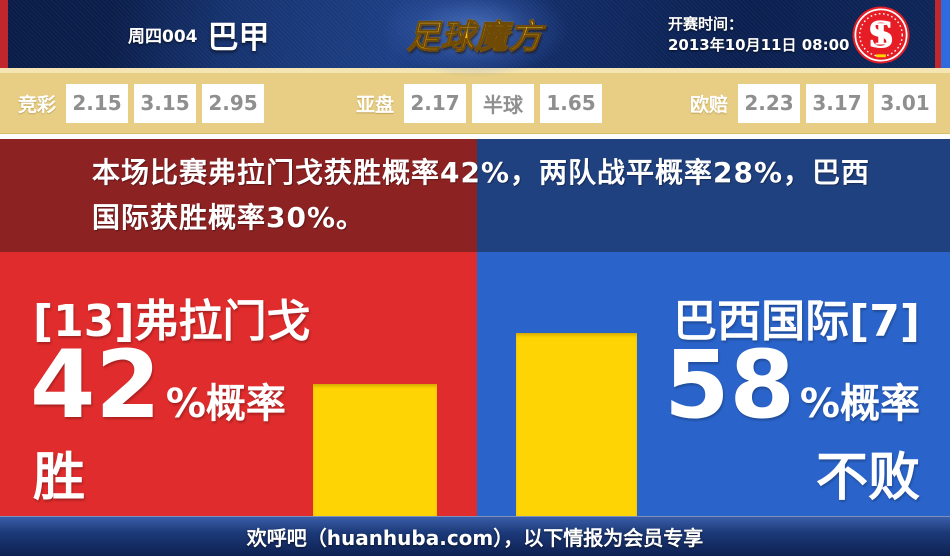 The image size is (950, 556). Describe the element at coordinates (938, 34) in the screenshot. I see `right-red-stripe` at that location.